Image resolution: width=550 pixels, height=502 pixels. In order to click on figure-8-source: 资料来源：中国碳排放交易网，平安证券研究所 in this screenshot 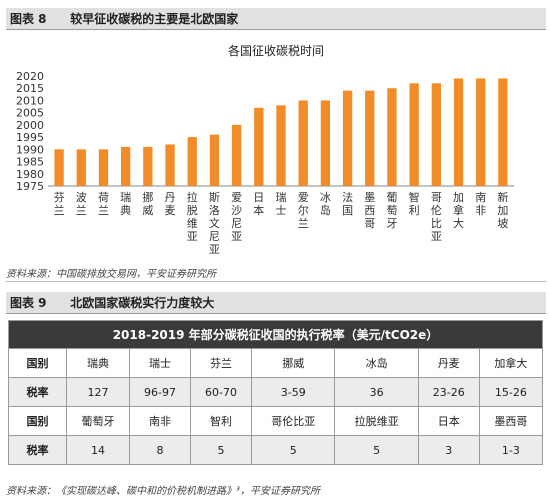, I will do `click(111, 274)`.